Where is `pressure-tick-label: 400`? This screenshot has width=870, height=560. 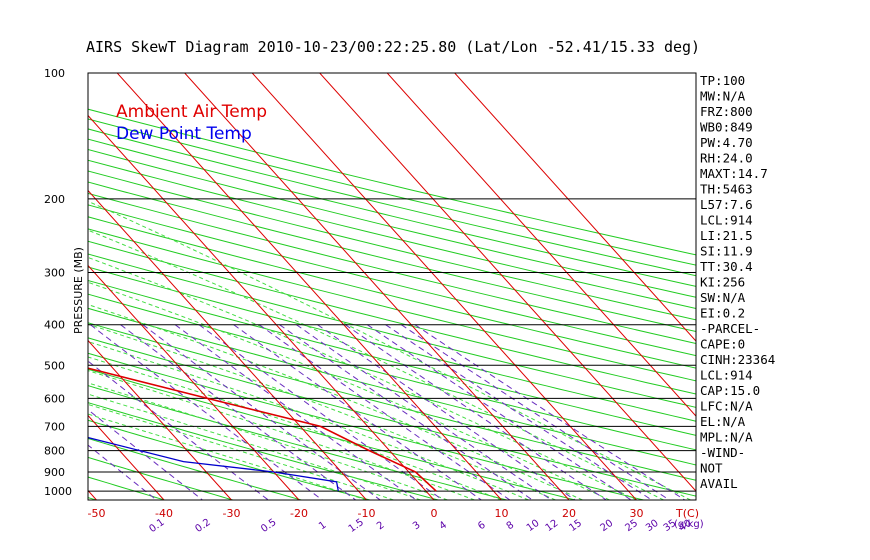
pressure-tick-label: 400 is located at coordinates (54, 325).